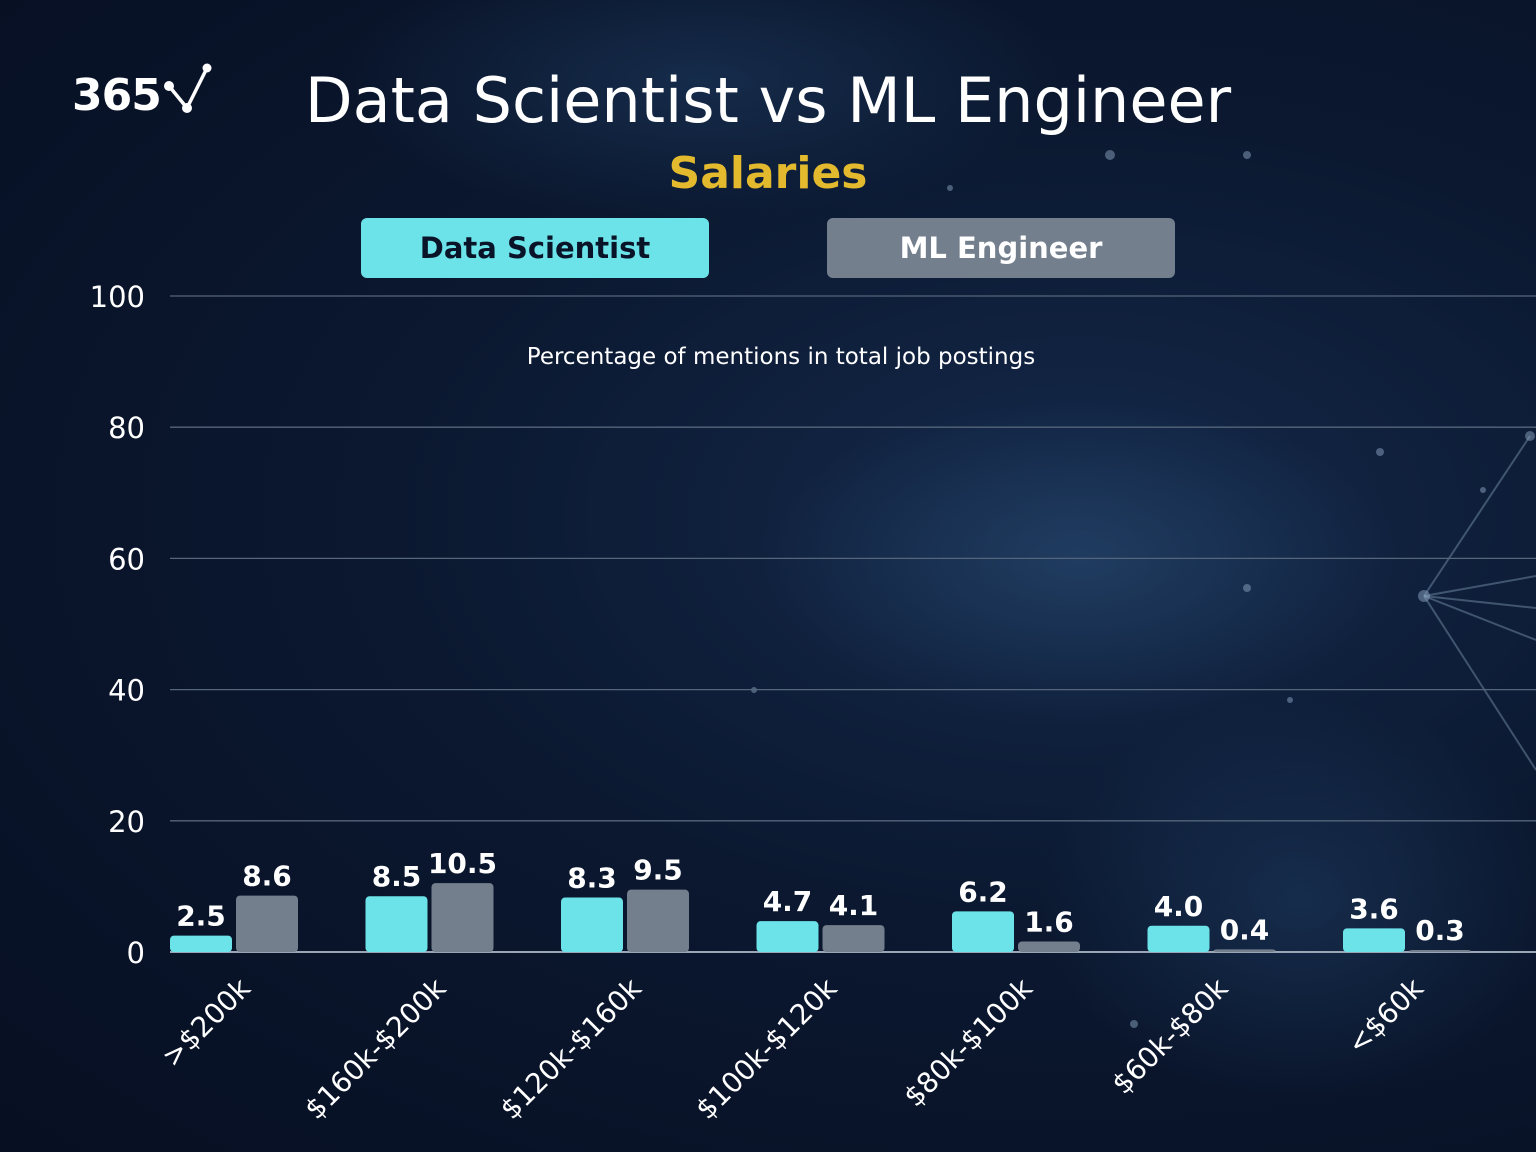 The height and width of the screenshot is (1152, 1536). Describe the element at coordinates (375, 1048) in the screenshot. I see `x-tick-label: $160k-$200k` at that location.